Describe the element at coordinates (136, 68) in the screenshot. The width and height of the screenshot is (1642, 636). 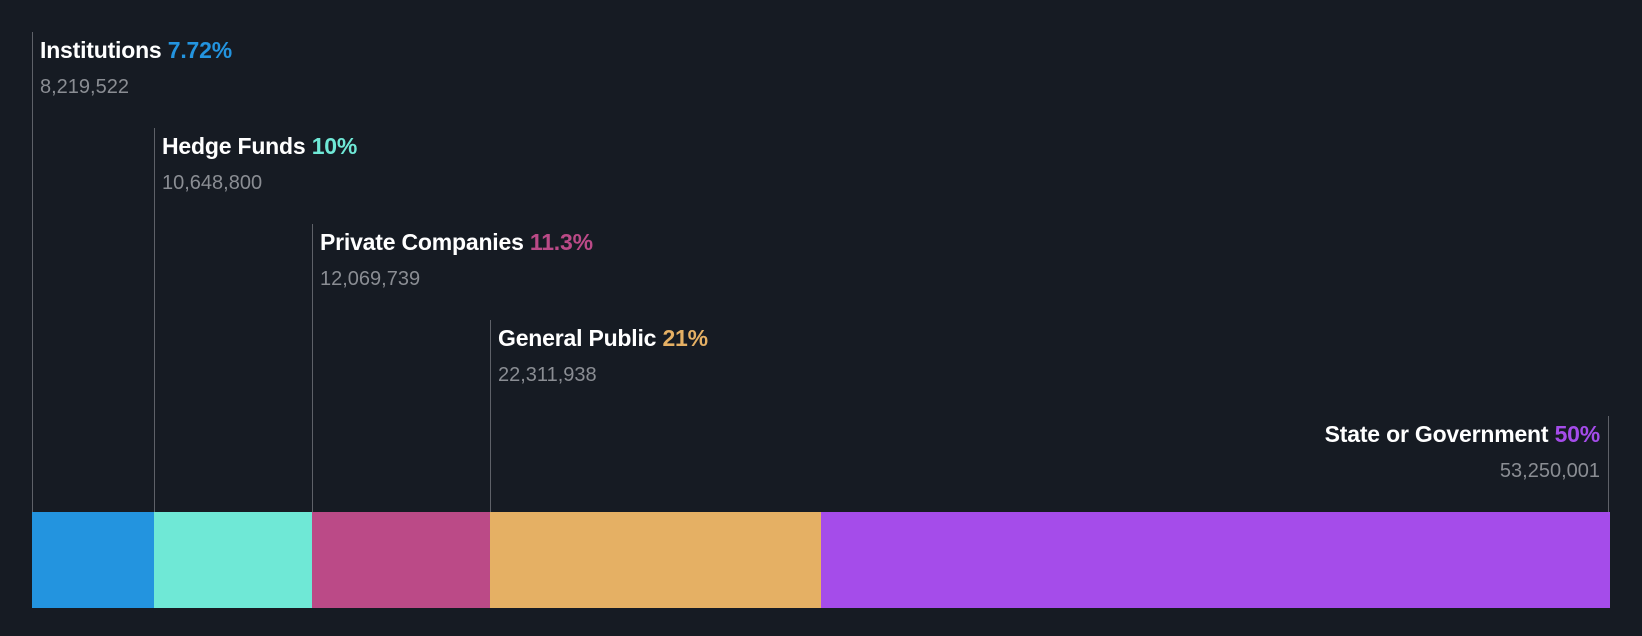
I see `label-institutions: Institutions 7.72% 8,219,522` at that location.